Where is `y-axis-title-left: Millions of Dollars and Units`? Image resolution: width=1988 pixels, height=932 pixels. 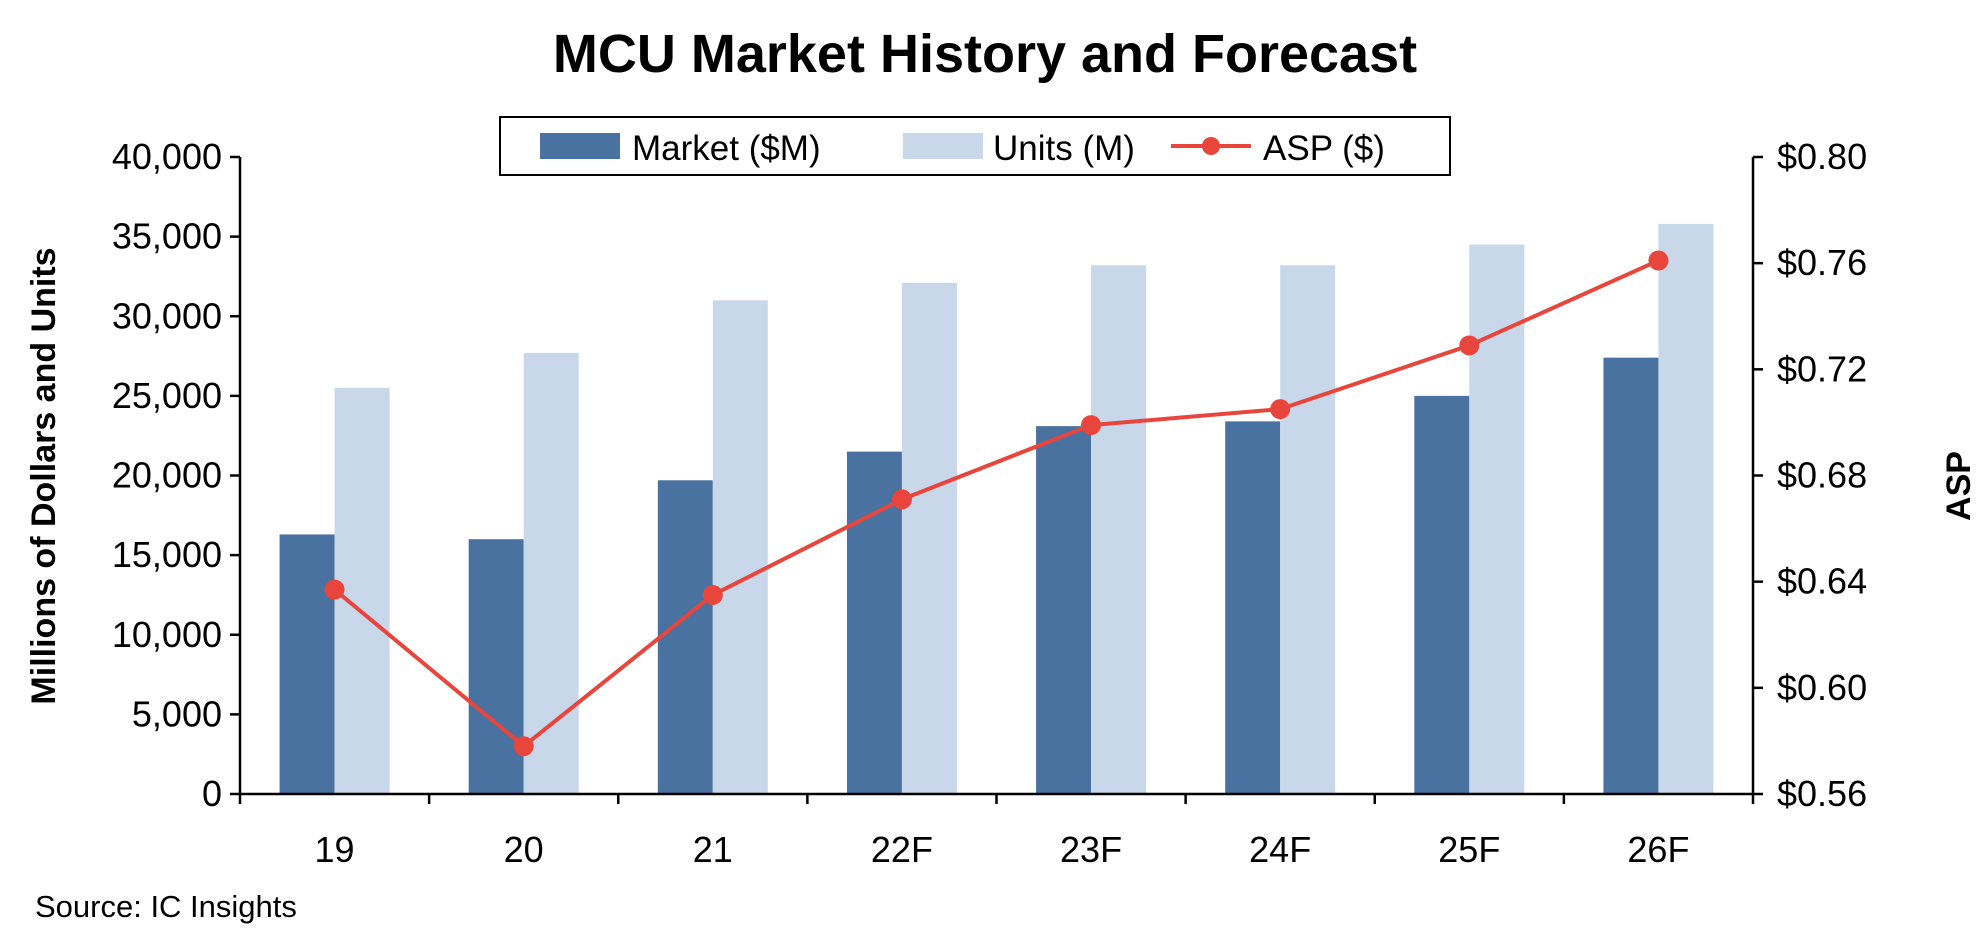 y-axis-title-left: Millions of Dollars and Units is located at coordinates (44, 475).